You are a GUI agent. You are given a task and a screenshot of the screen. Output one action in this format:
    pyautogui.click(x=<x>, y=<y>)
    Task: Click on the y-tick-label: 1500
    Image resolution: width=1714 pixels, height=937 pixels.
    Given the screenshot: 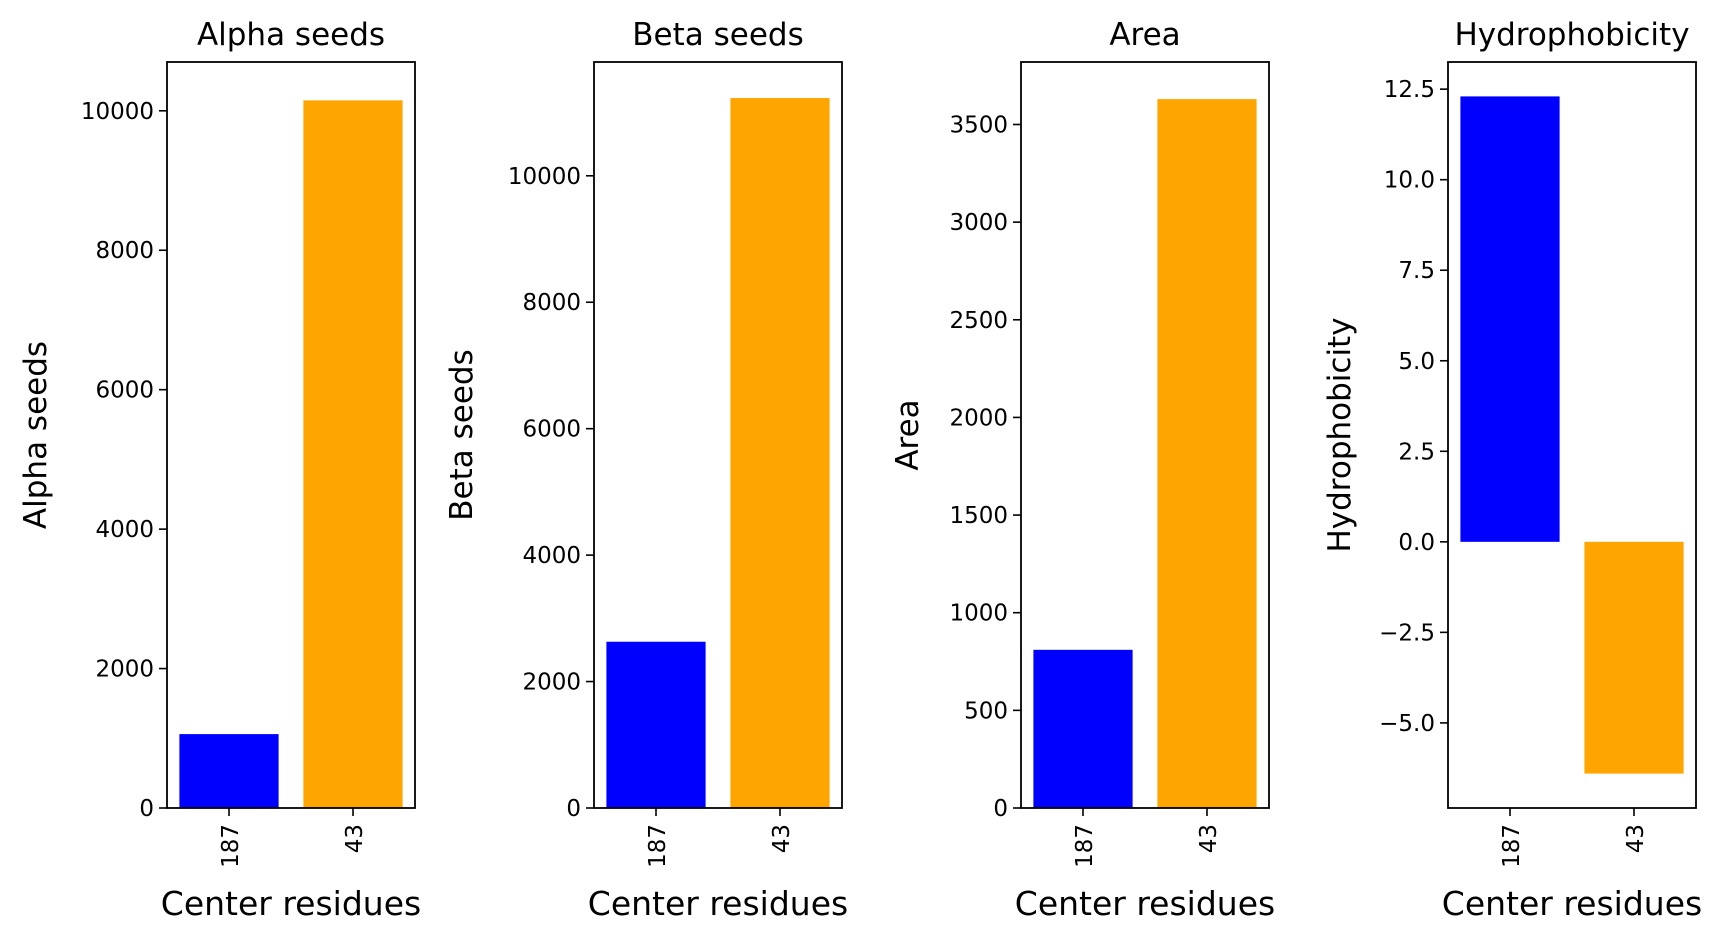 What is the action you would take?
    pyautogui.click(x=978, y=516)
    